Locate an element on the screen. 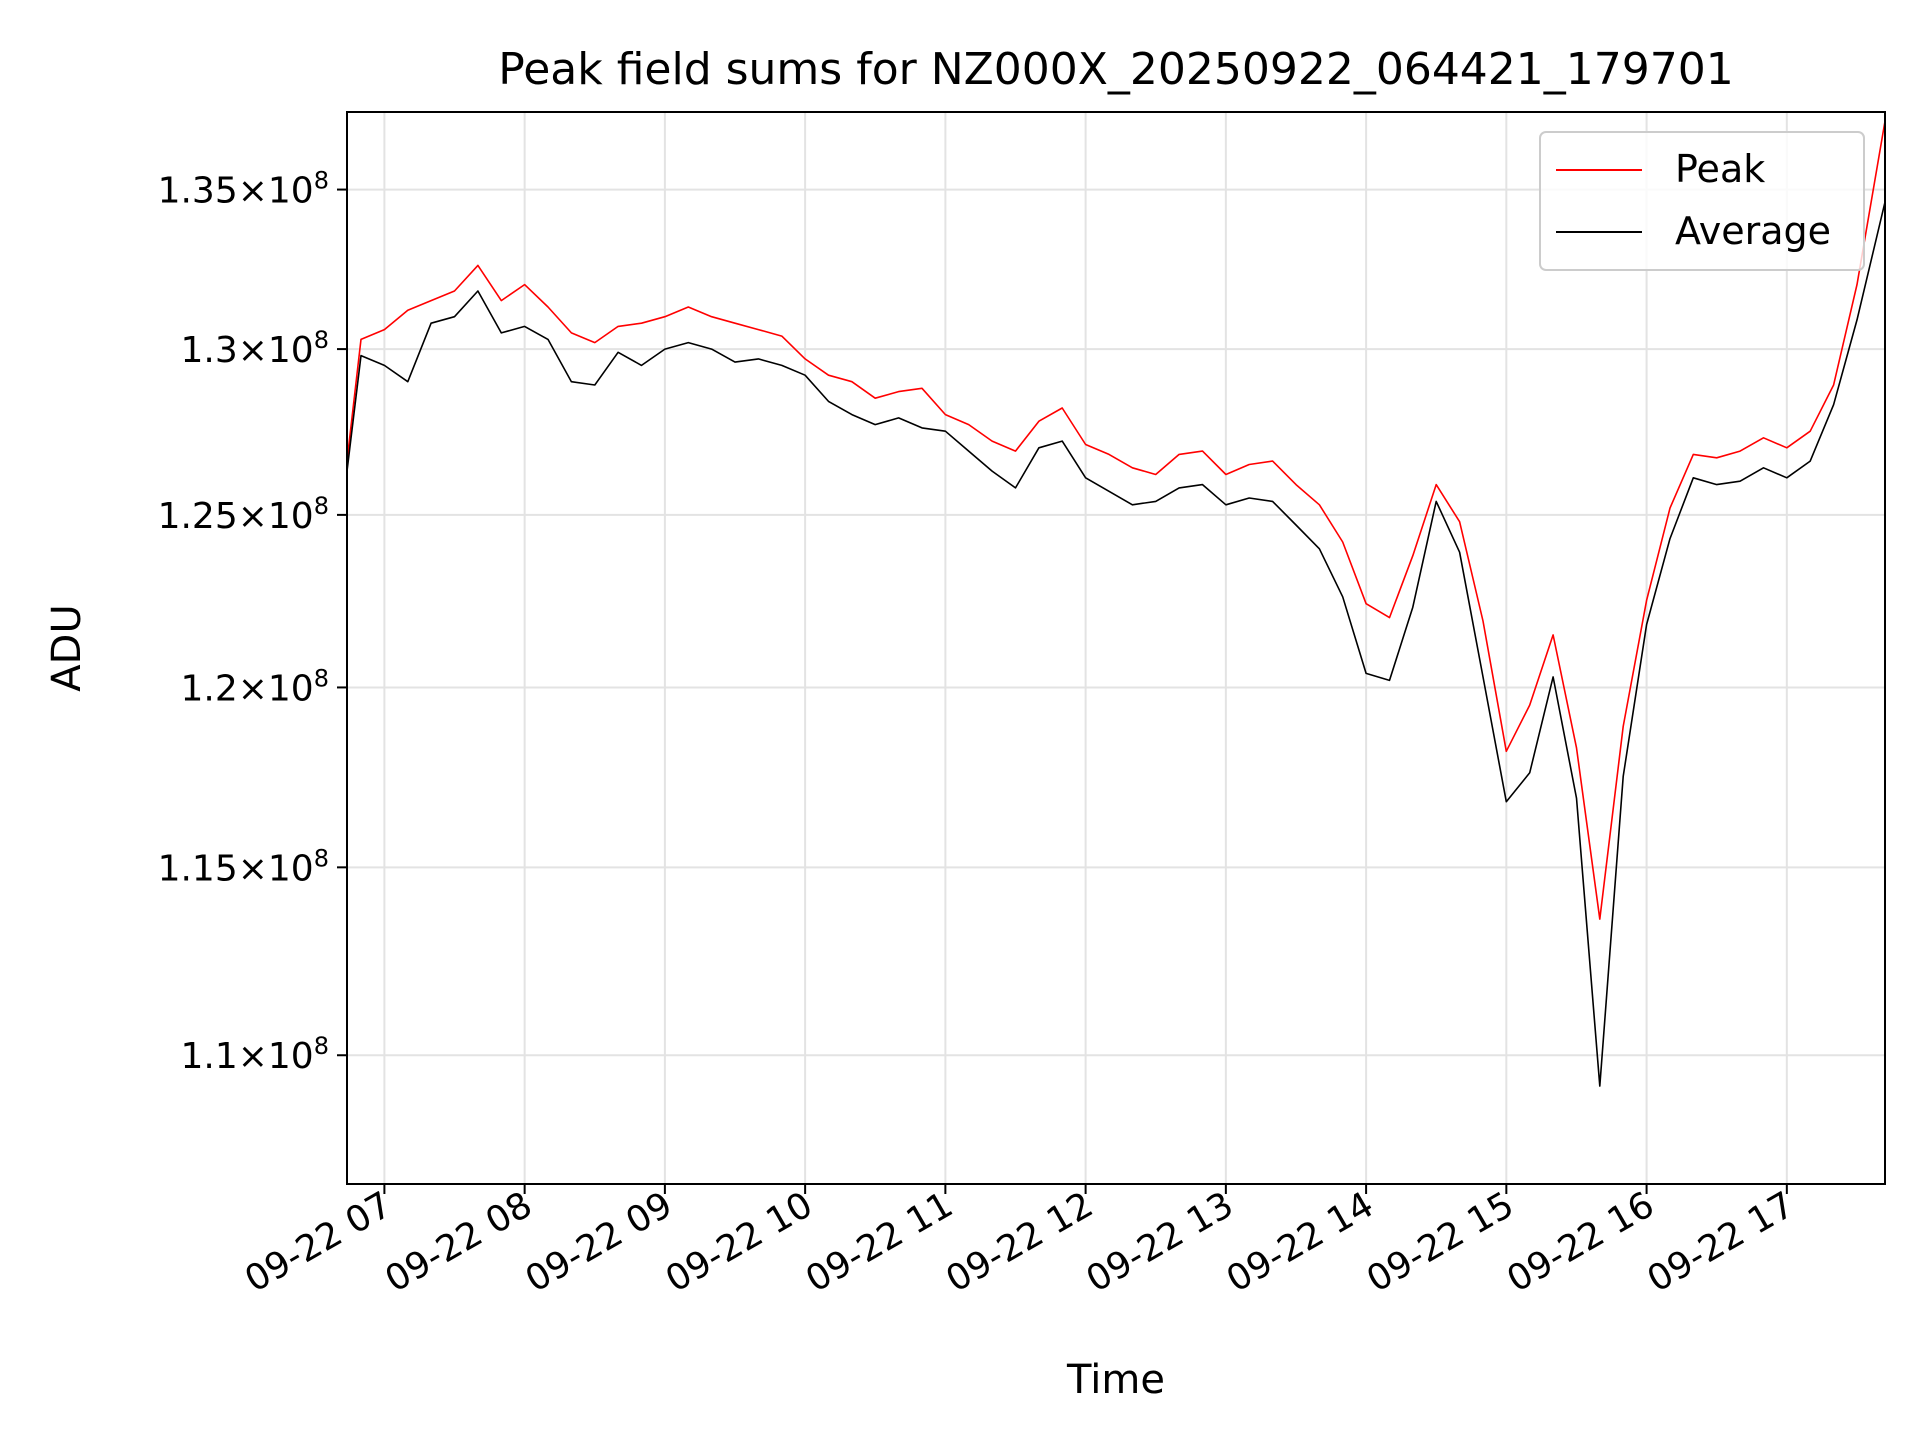 The width and height of the screenshot is (1920, 1440). legend-box is located at coordinates (1702, 201).